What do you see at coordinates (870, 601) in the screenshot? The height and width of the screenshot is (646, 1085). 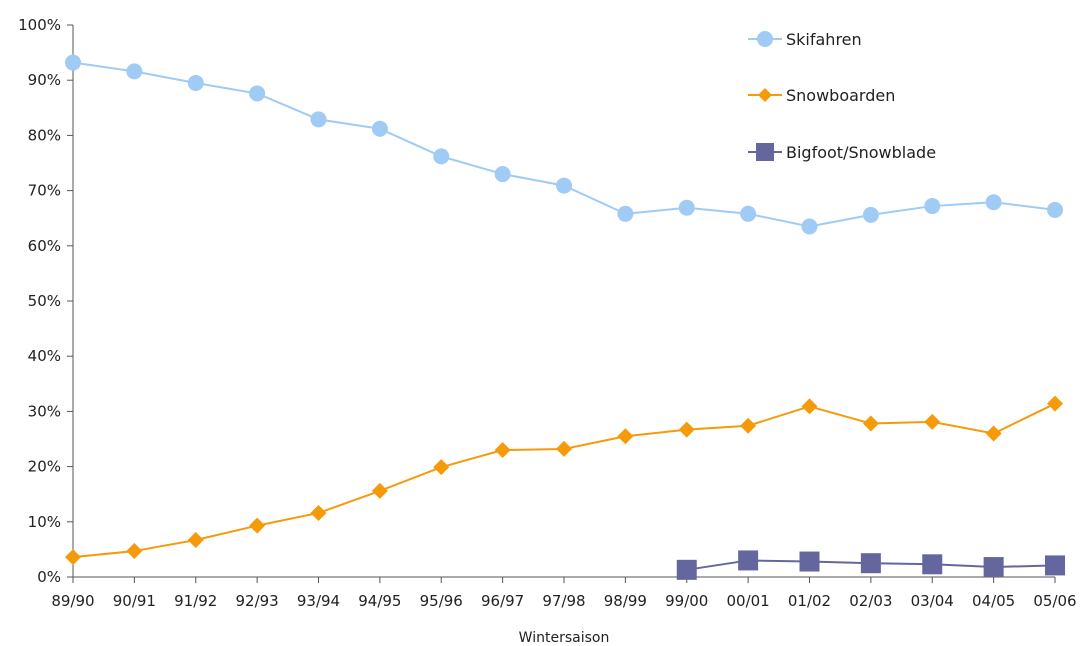 I see `x-tick-label: 02/03` at bounding box center [870, 601].